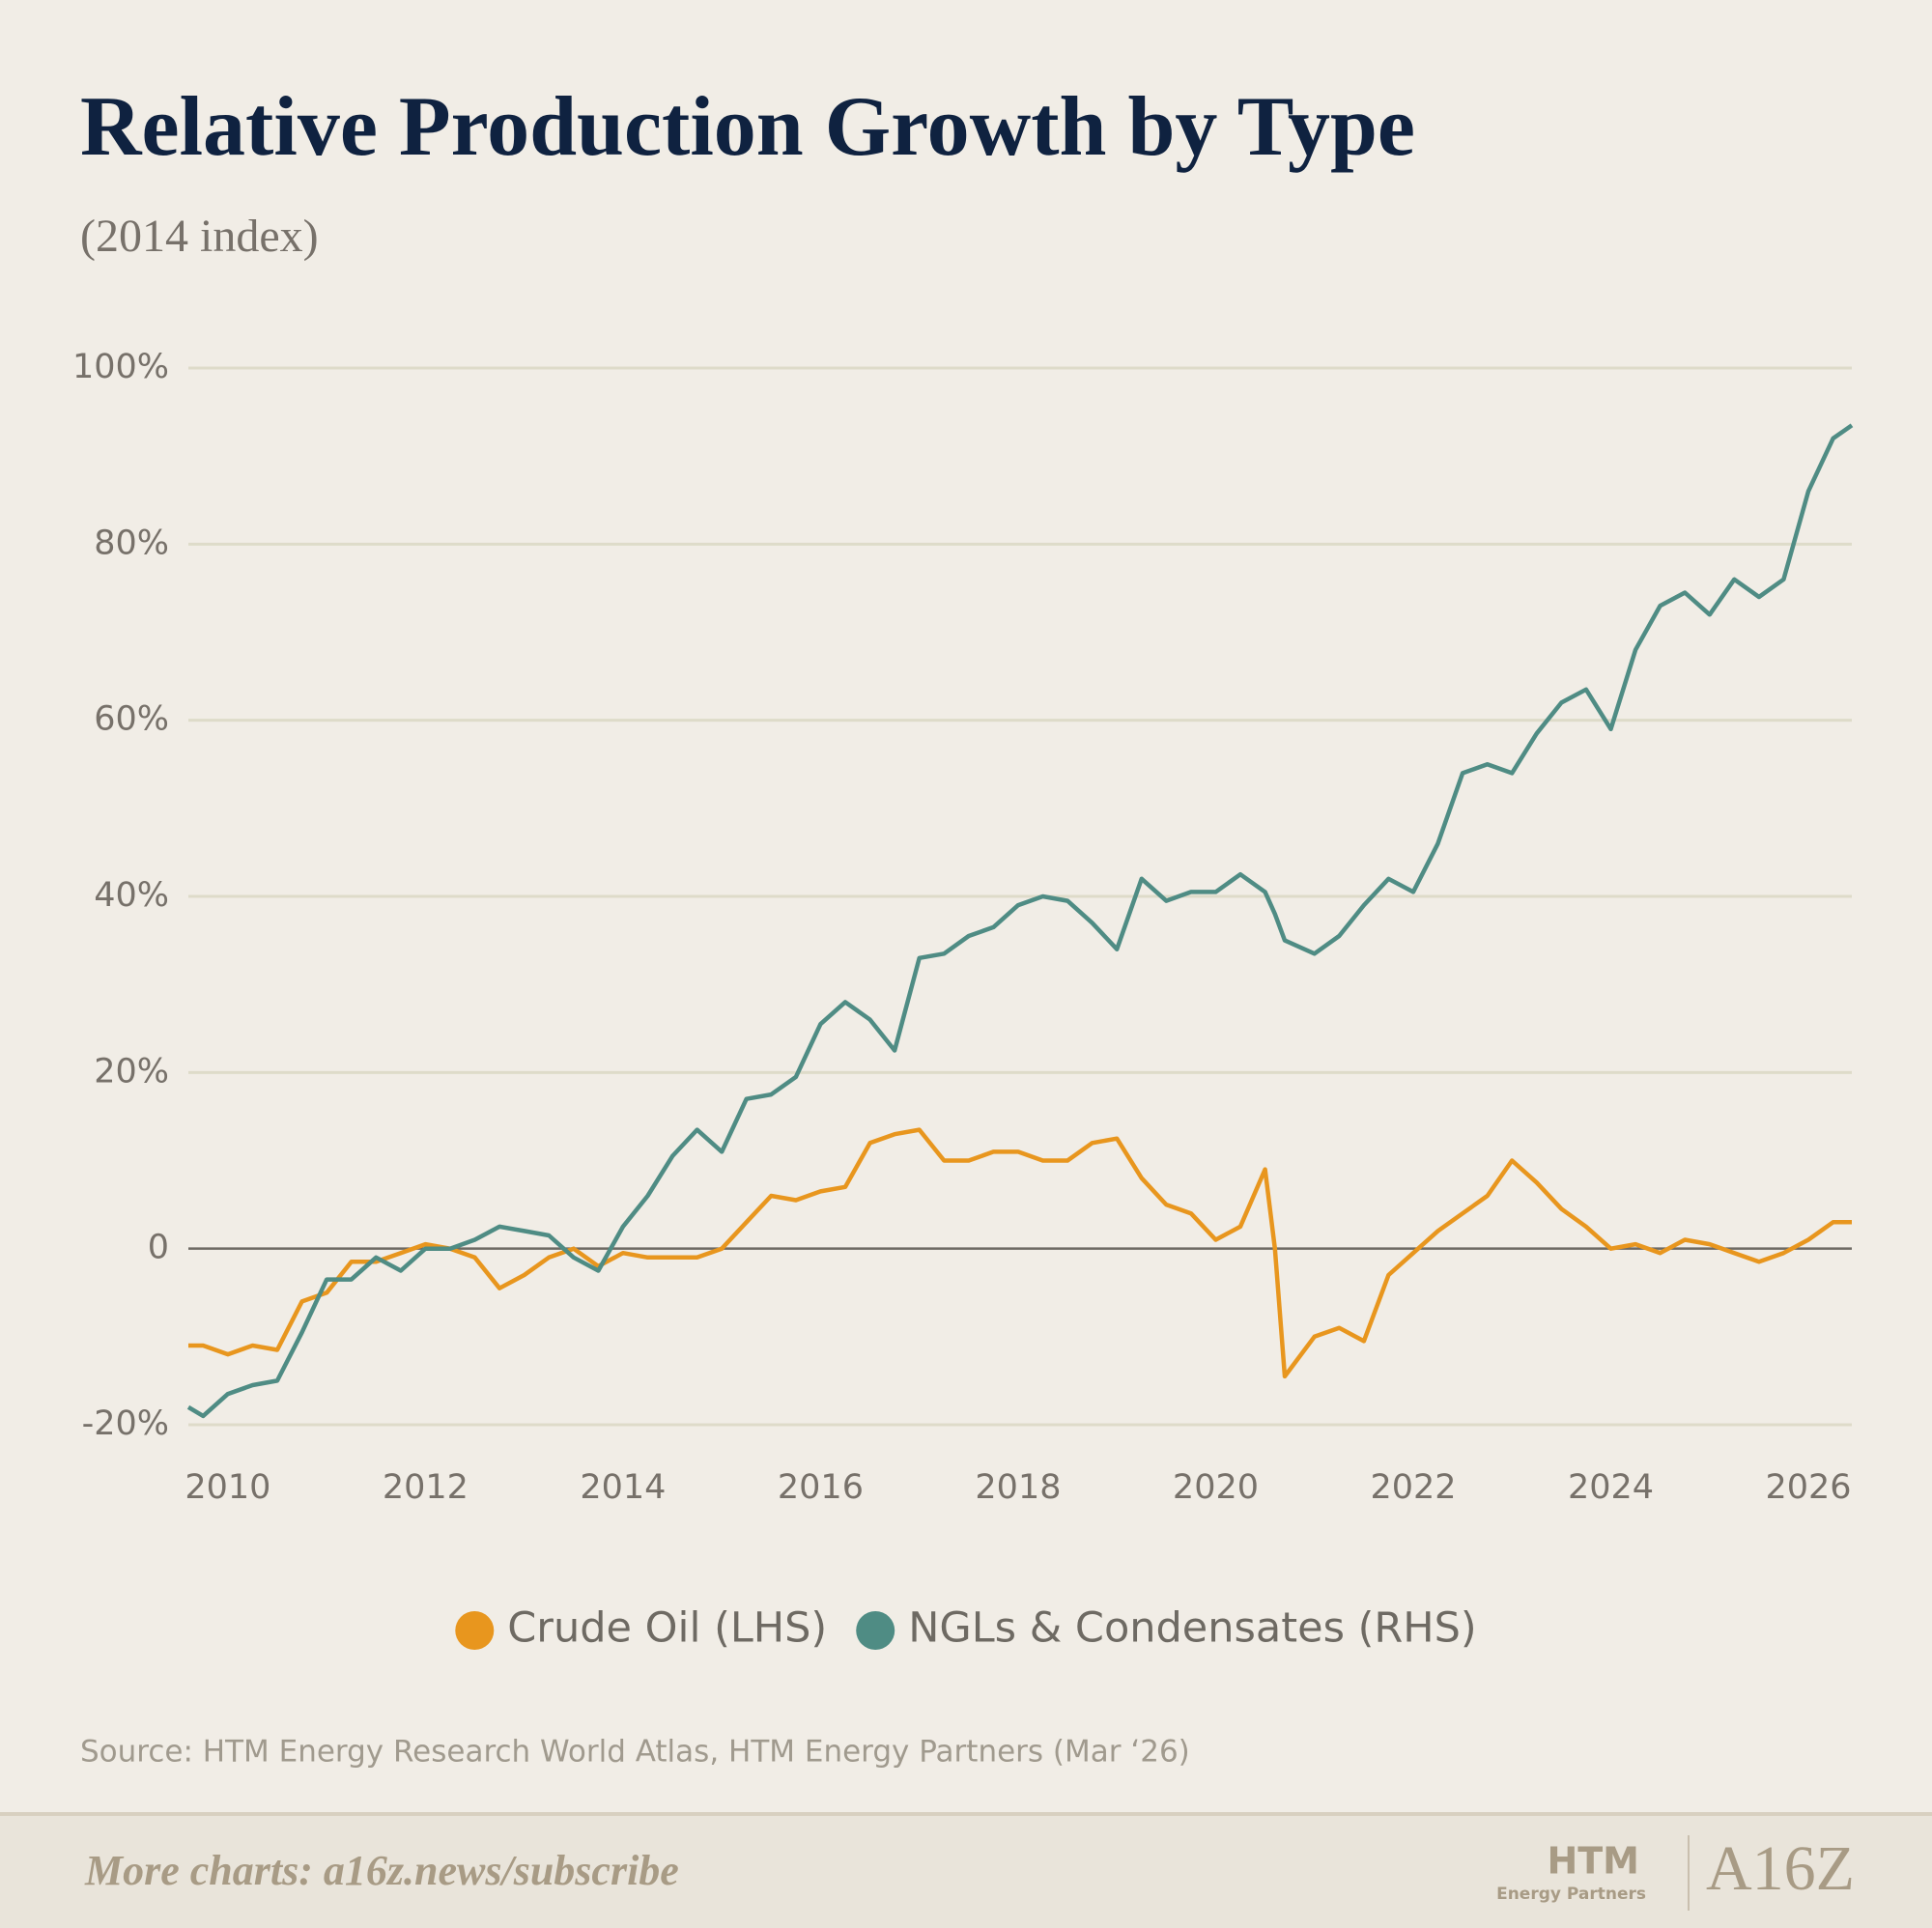  I want to click on x-tick-label: 2018, so click(1018, 1487).